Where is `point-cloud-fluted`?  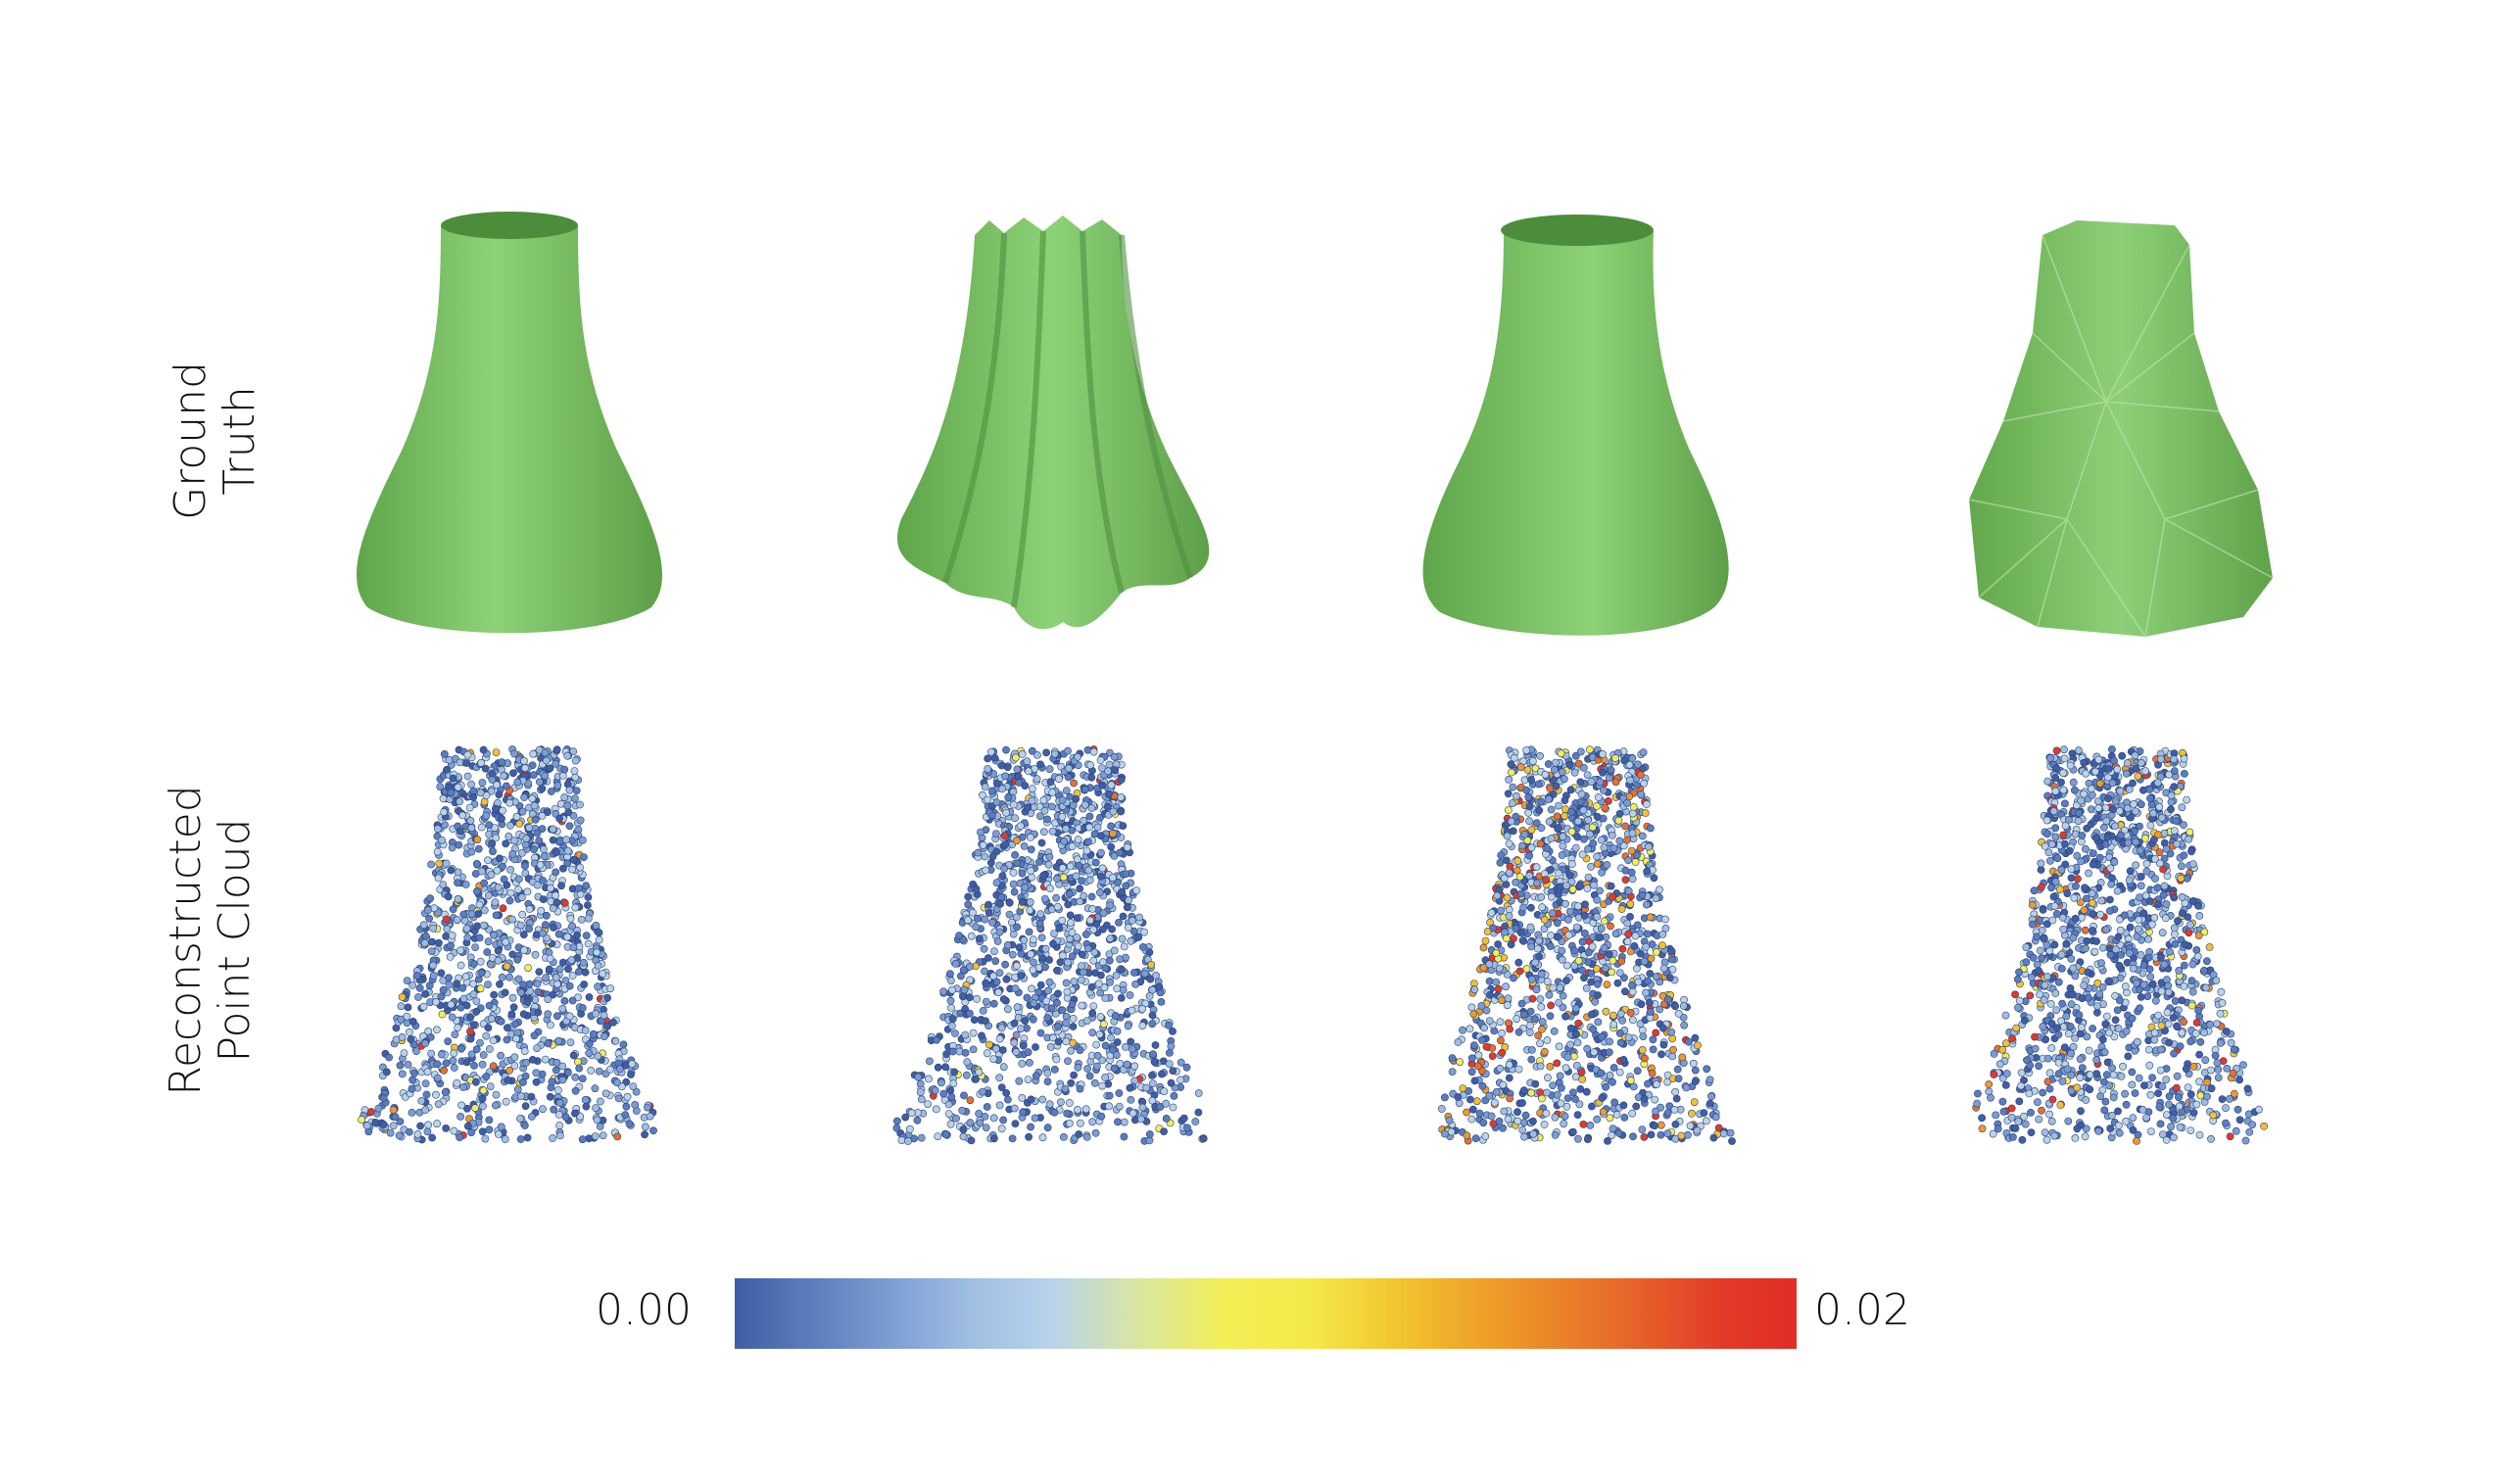 point-cloud-fluted is located at coordinates (1050, 945).